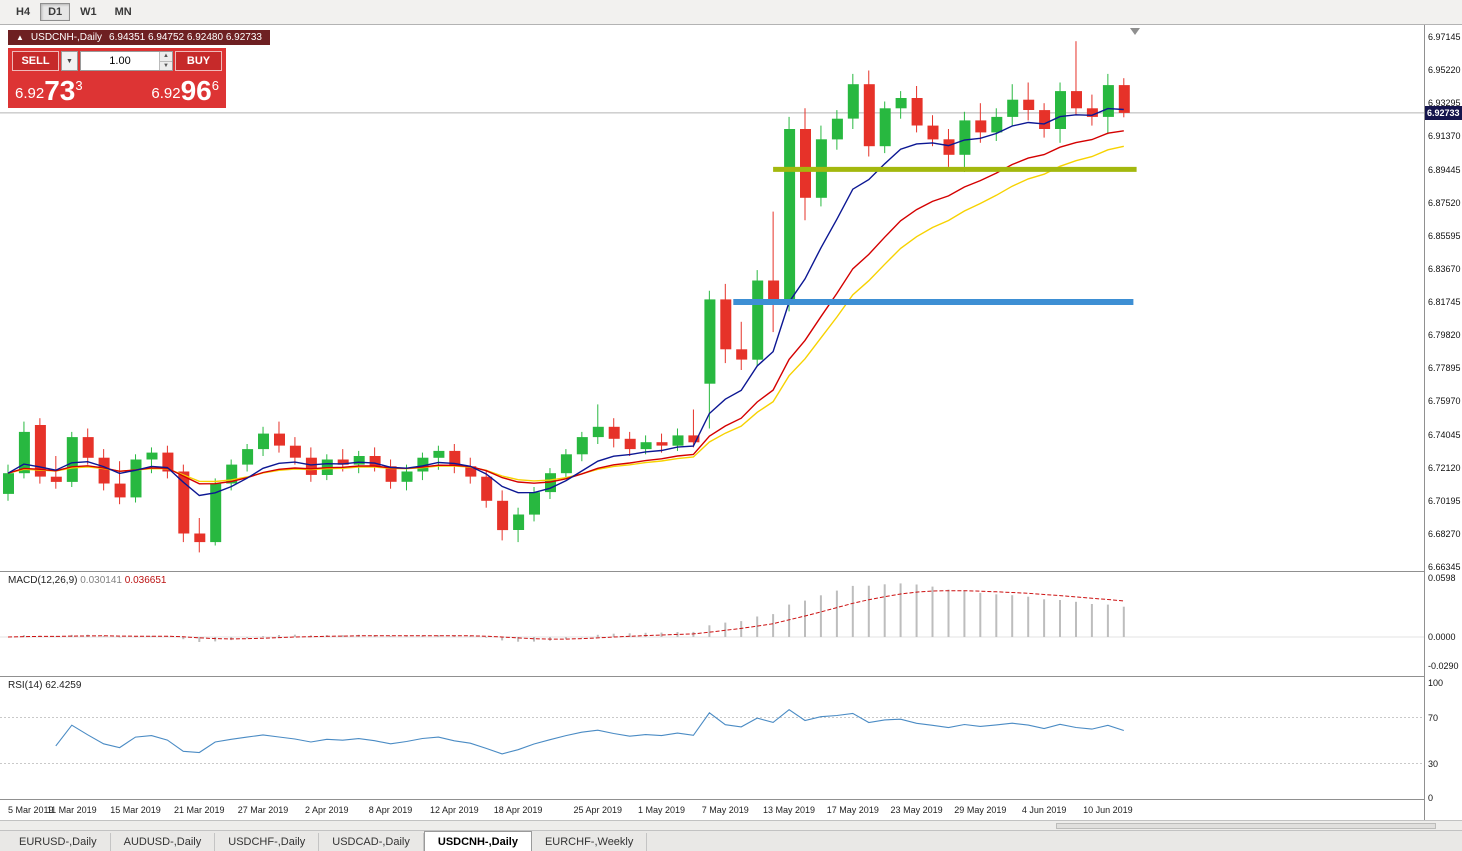  Describe the element at coordinates (725, 810) in the screenshot. I see `date-axis-label: 7 May 2019` at that location.